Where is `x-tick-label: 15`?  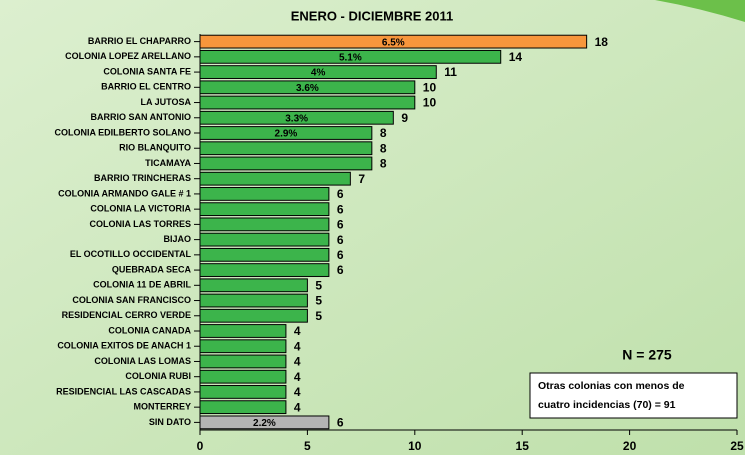
x-tick-label: 15 is located at coordinates (523, 446).